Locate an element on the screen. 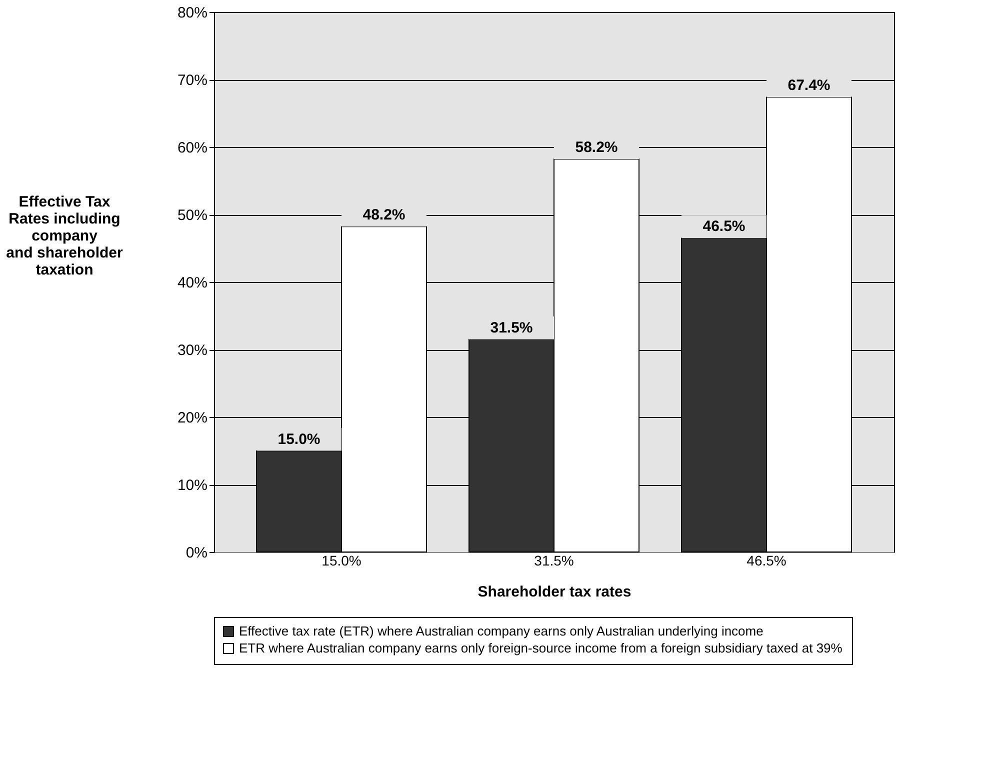 The width and height of the screenshot is (991, 777). y-tick-label: 50% is located at coordinates (192, 215).